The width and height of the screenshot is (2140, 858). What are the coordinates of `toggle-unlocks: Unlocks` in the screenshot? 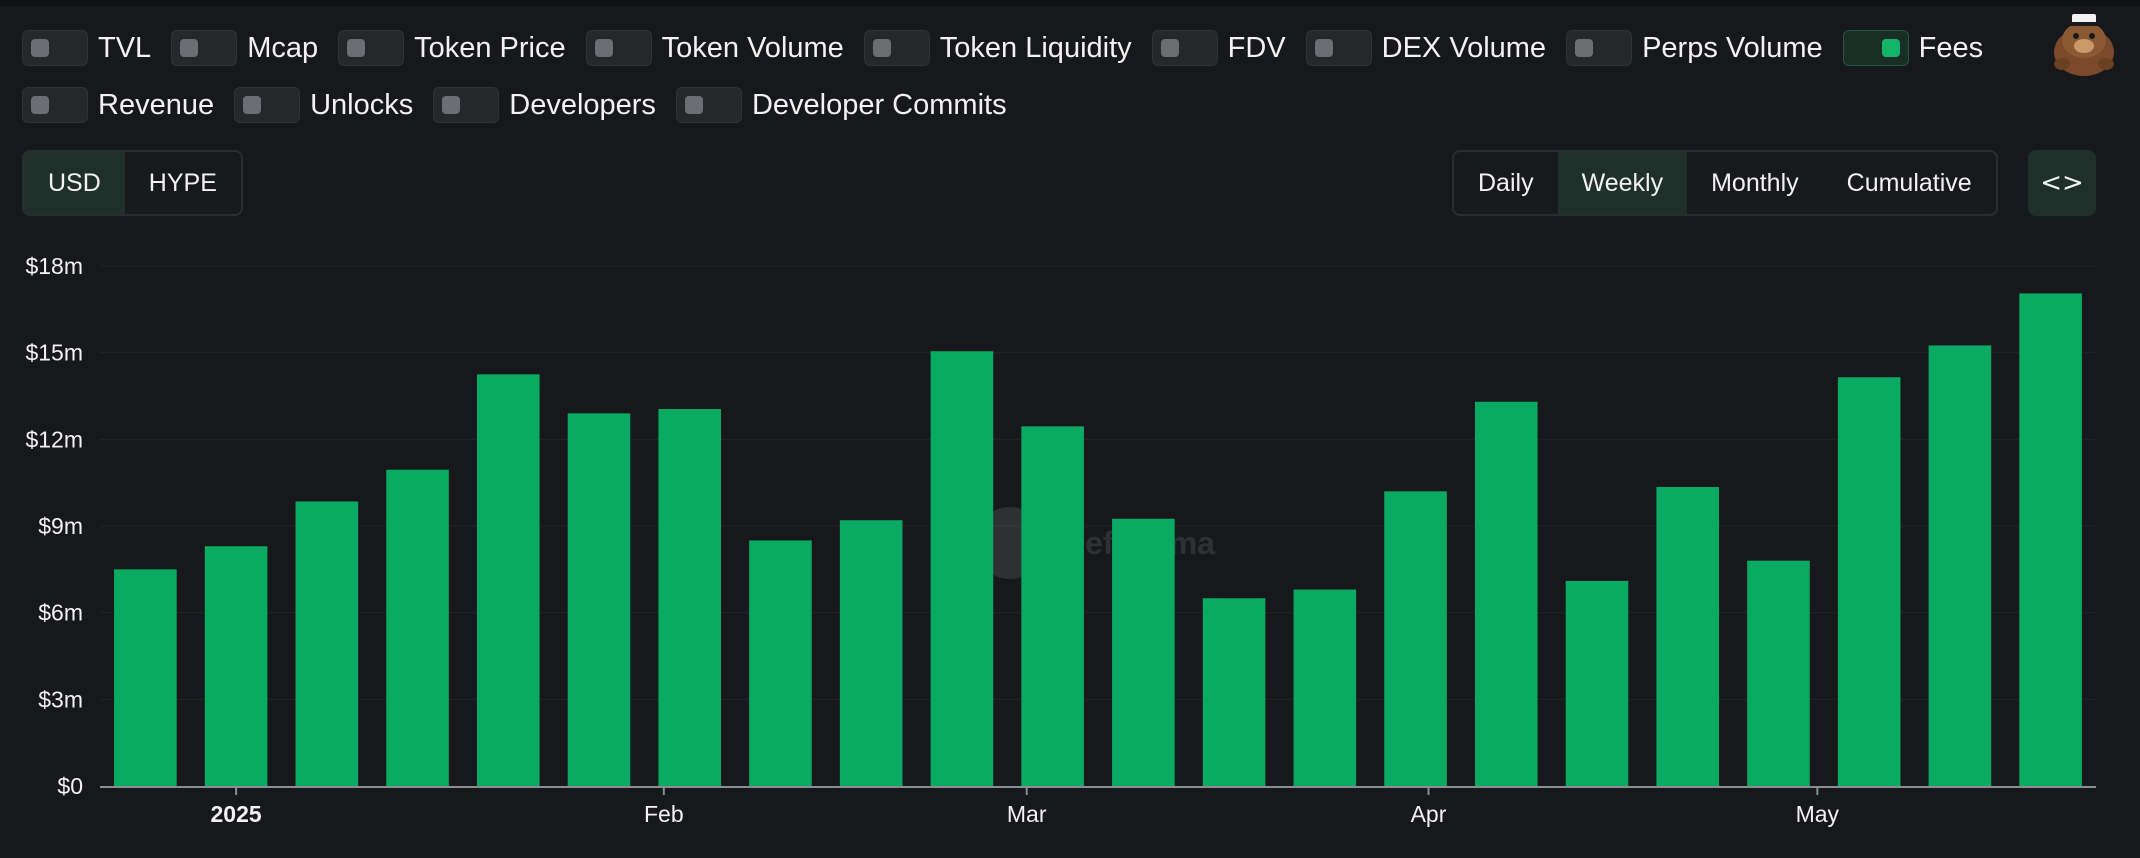 It's located at (323, 105).